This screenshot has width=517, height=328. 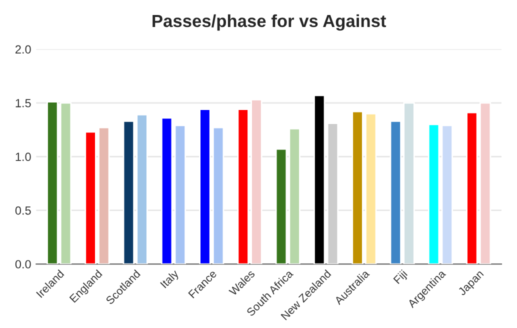 What do you see at coordinates (23, 210) in the screenshot?
I see `y-tick-label: 0.5` at bounding box center [23, 210].